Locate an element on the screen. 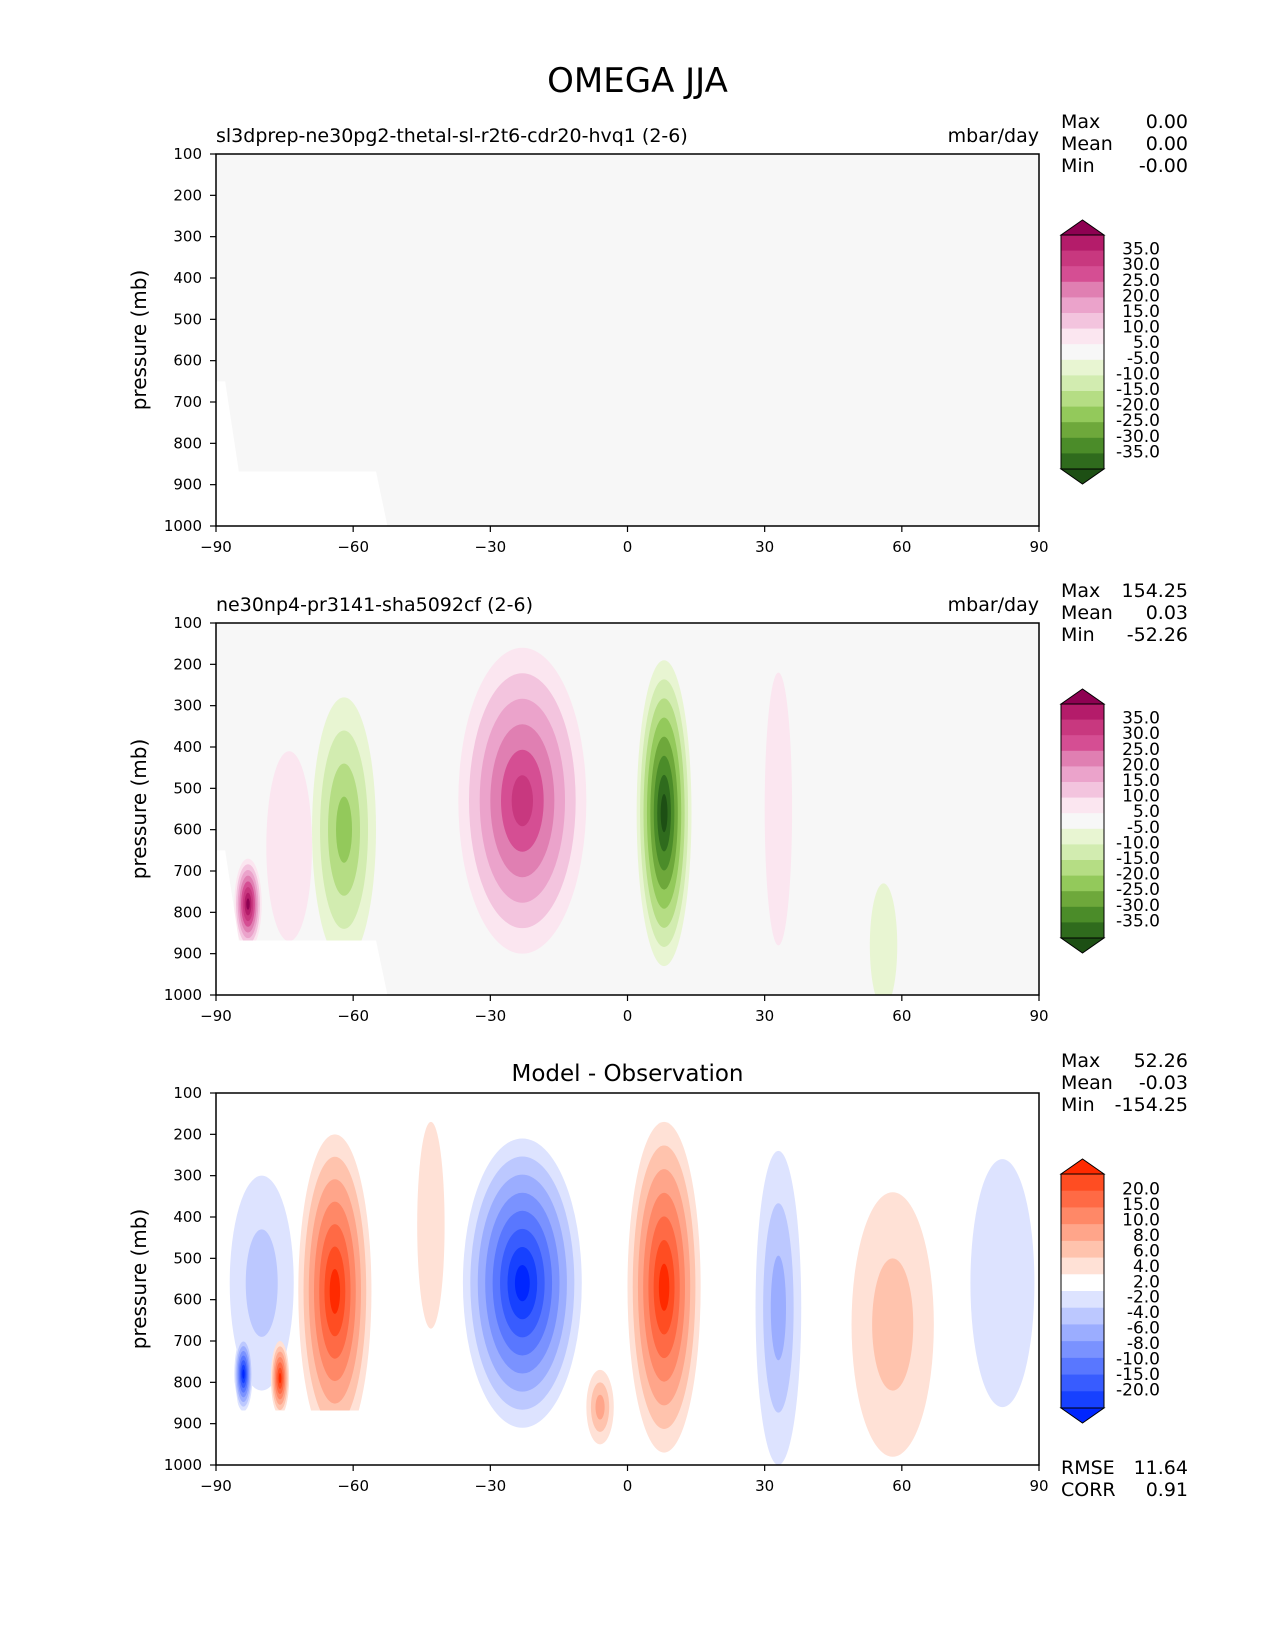 The height and width of the screenshot is (1650, 1275). stat-label-max: Max is located at coordinates (1080, 1061).